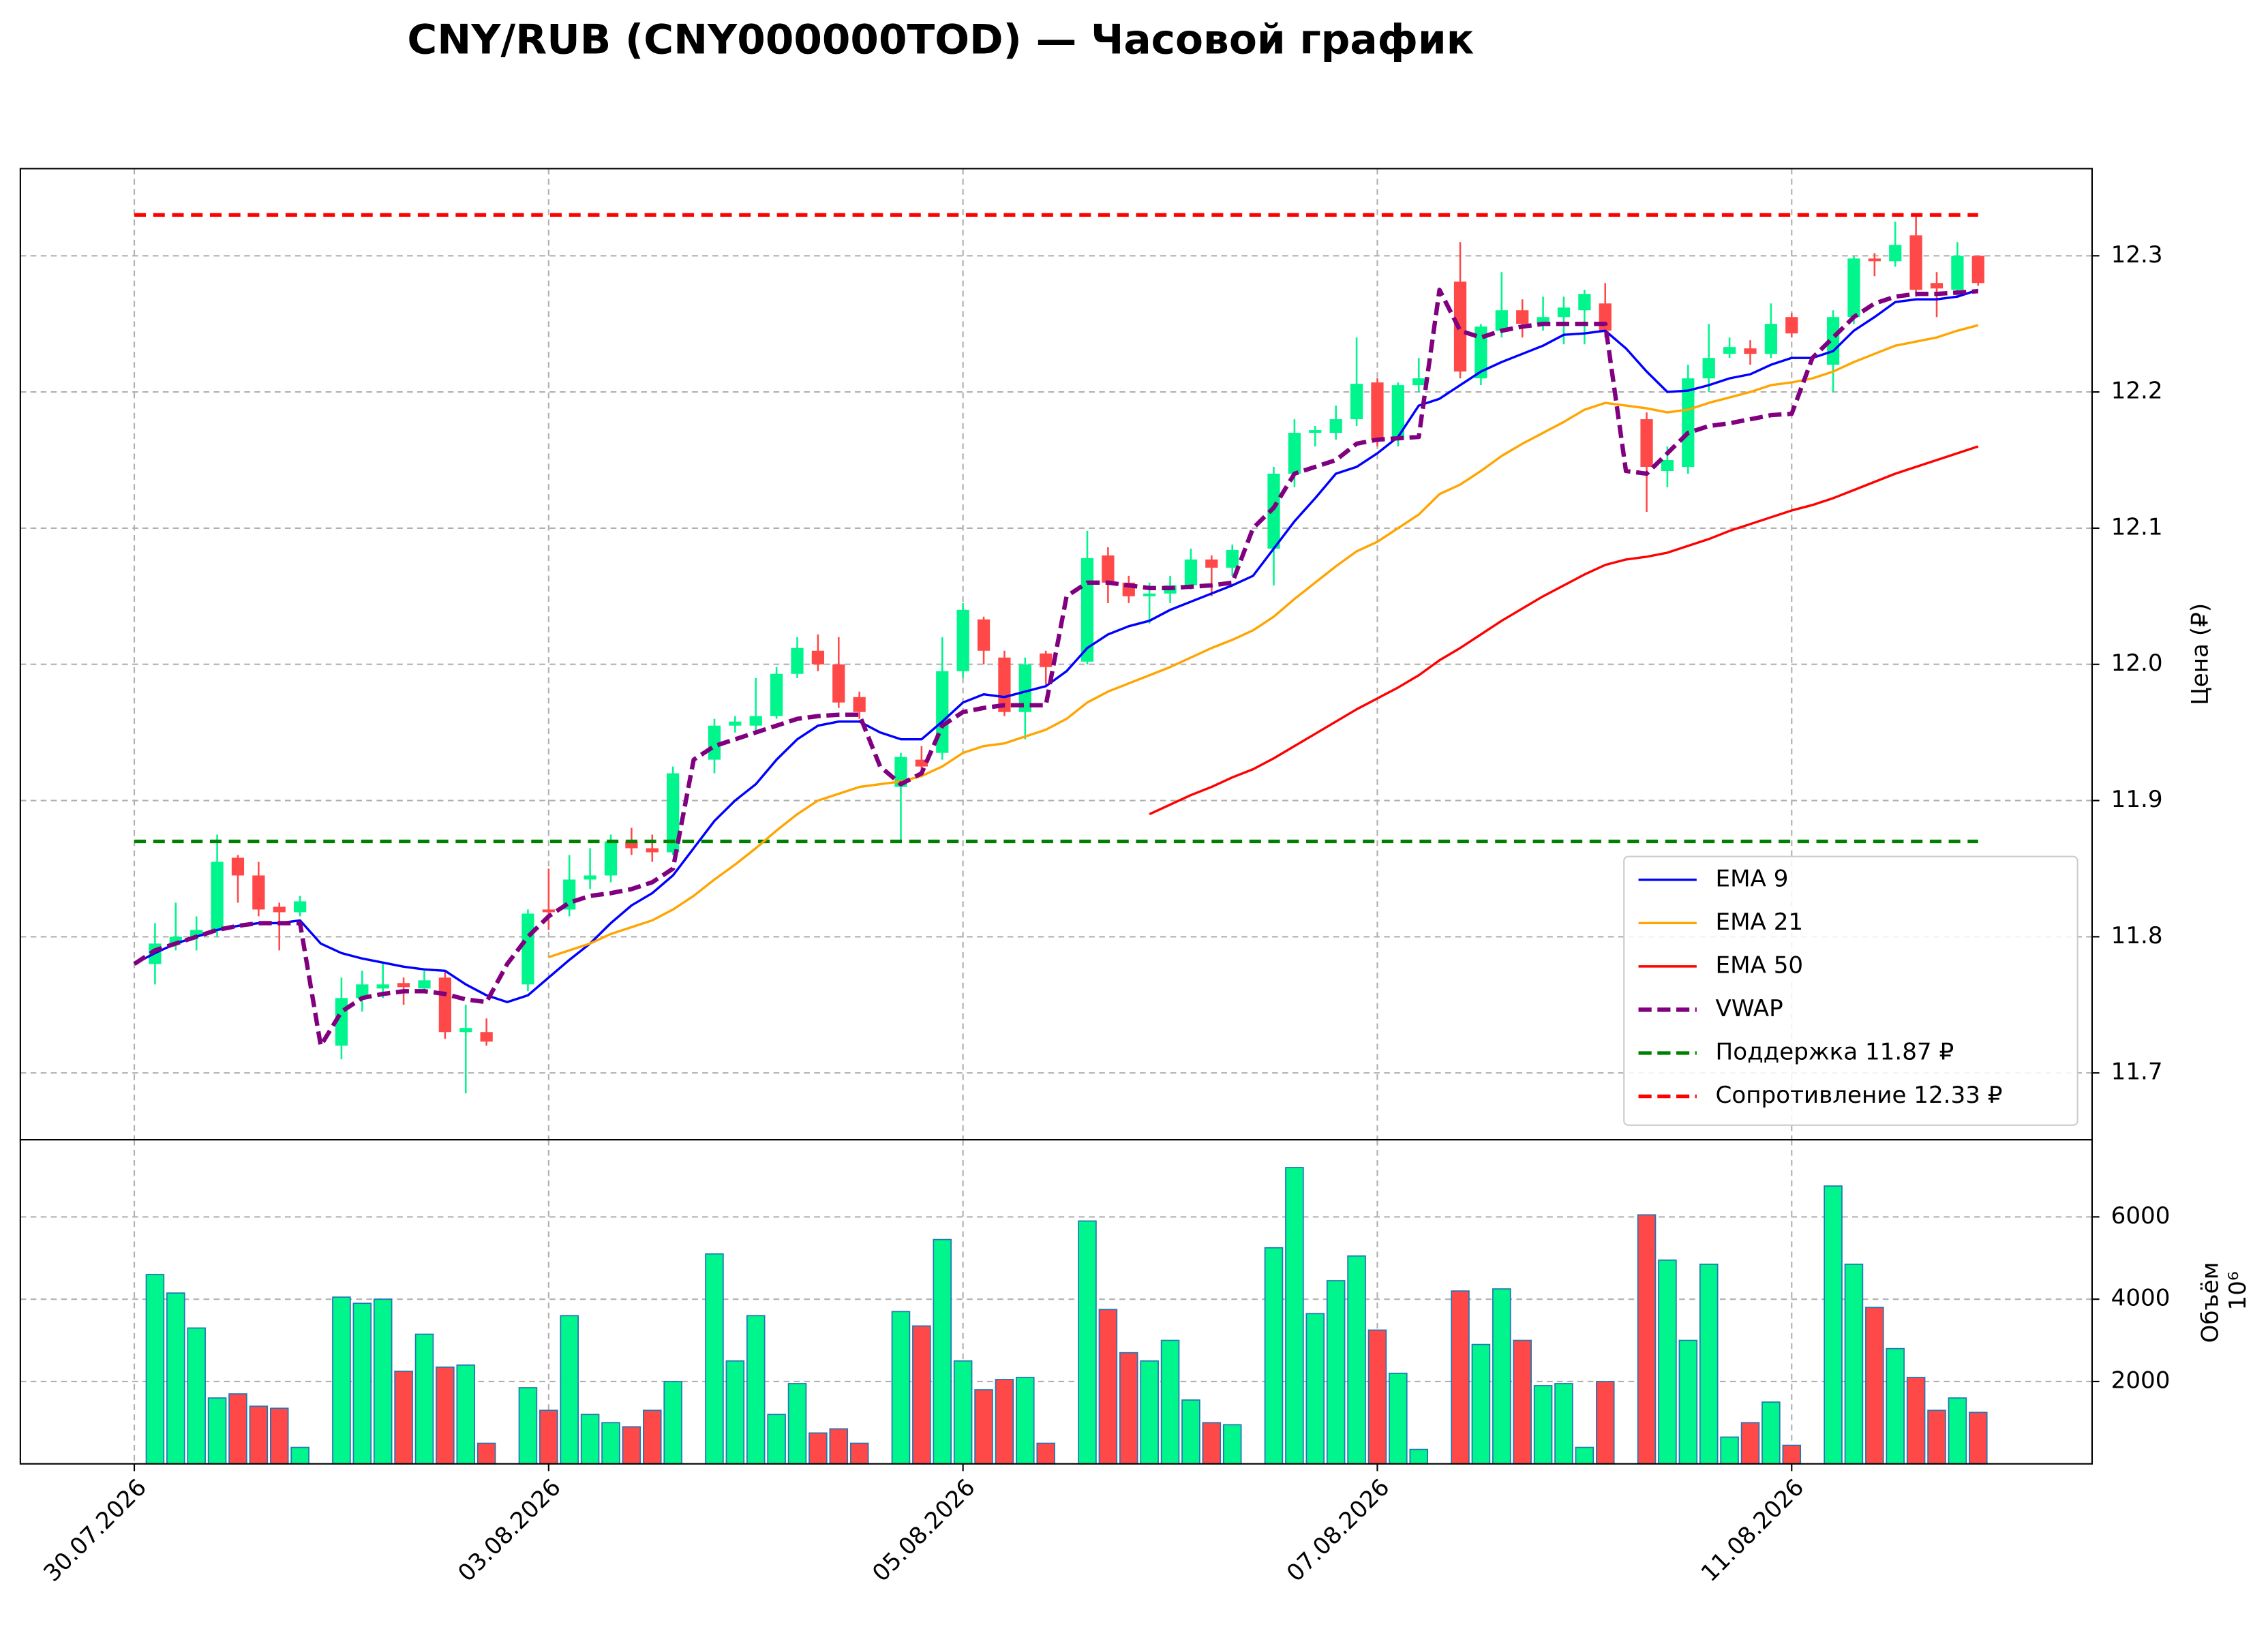 The image size is (2268, 1631). Describe the element at coordinates (2238, 1290) in the screenshot. I see `volume-offset-label: 10⁶` at that location.